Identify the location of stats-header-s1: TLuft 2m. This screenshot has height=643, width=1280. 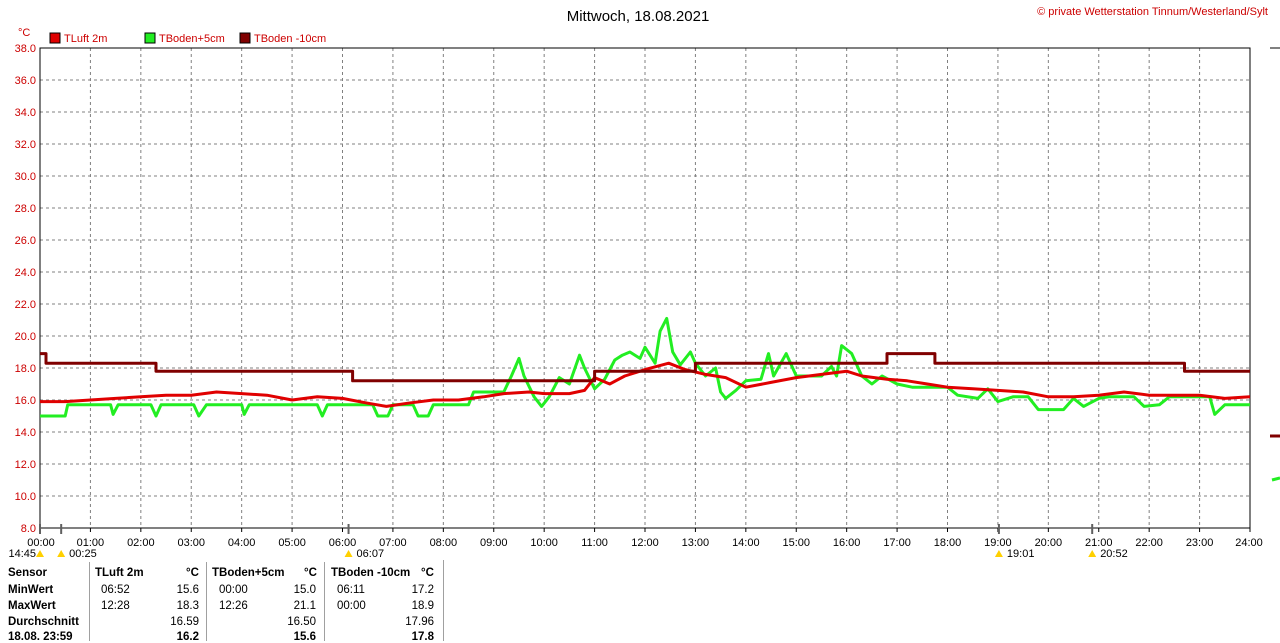
(119, 573).